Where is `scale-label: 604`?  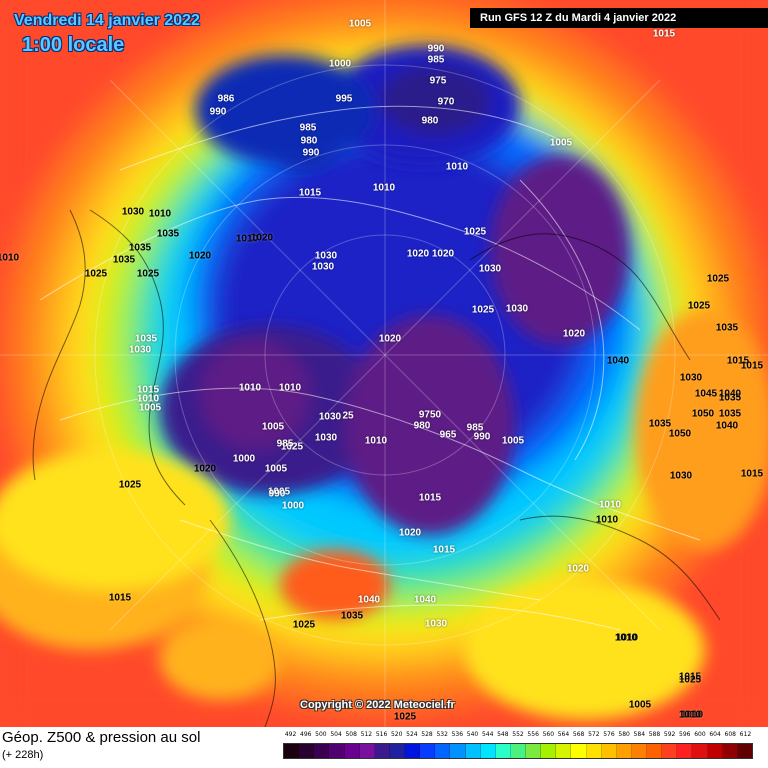 scale-label: 604 is located at coordinates (715, 734).